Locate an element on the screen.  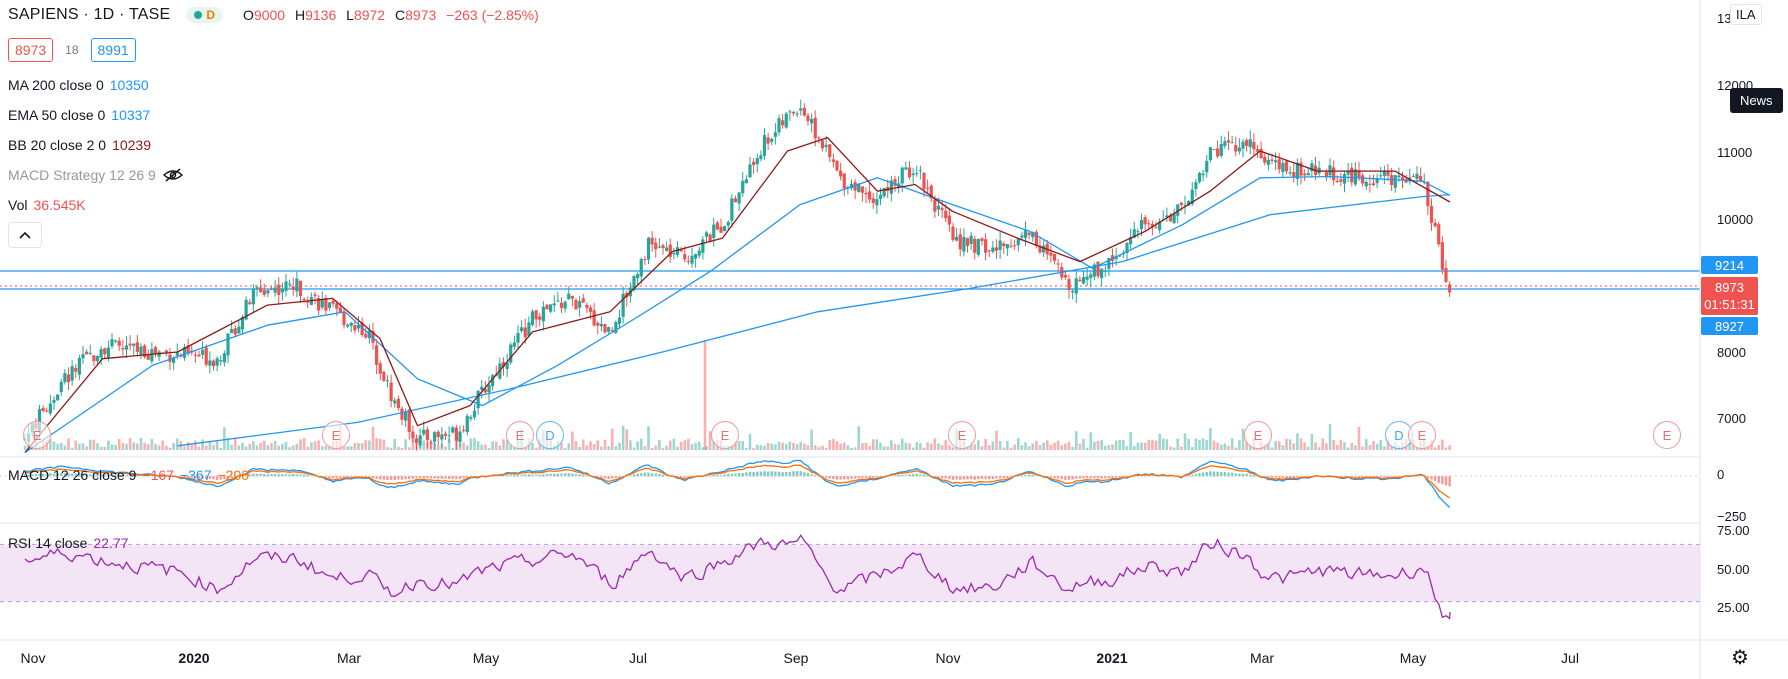
upper-line-price-tag: 9214 is located at coordinates (1729, 265).